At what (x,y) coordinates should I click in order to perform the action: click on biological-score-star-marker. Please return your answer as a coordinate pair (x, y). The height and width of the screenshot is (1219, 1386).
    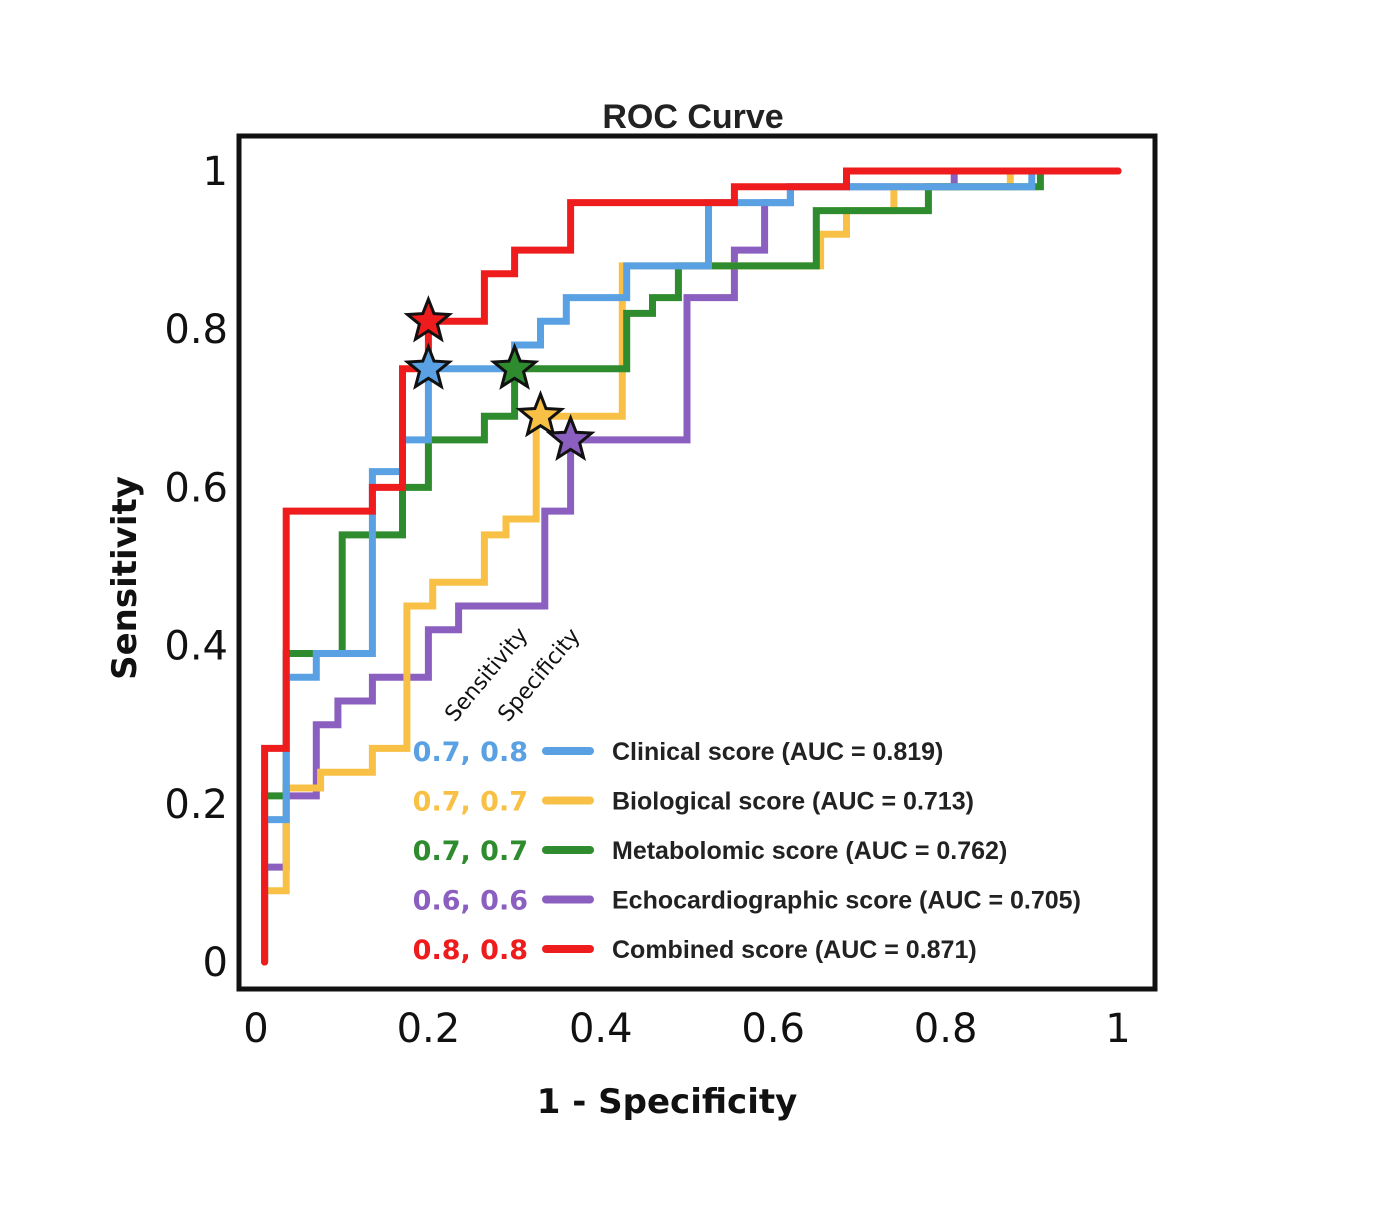
    Looking at the image, I should click on (540, 414).